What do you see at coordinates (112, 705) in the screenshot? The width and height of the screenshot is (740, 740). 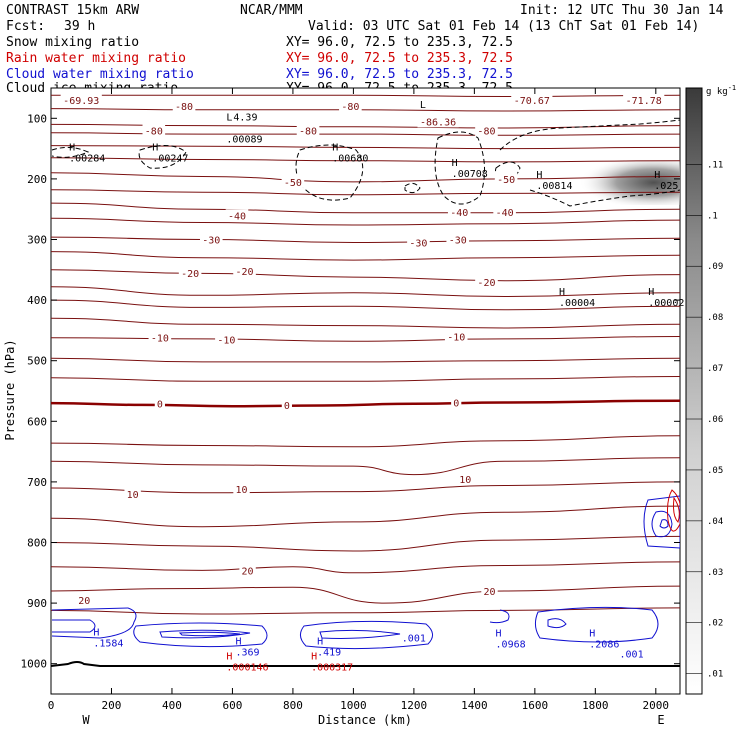 I see `x-tick-label: 200` at bounding box center [112, 705].